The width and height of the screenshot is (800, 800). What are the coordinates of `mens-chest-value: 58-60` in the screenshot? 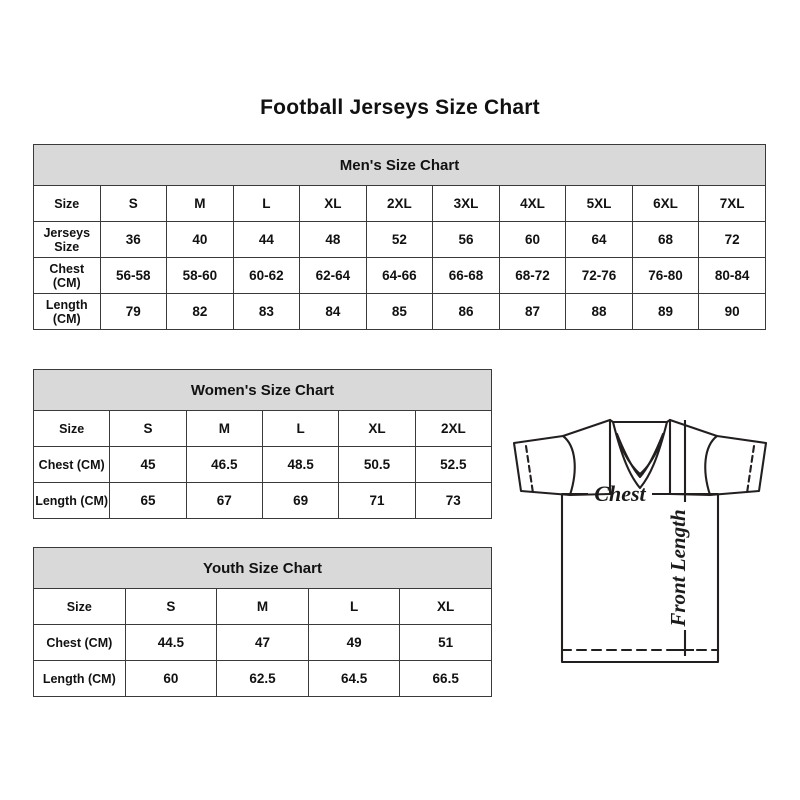 It's located at (200, 275).